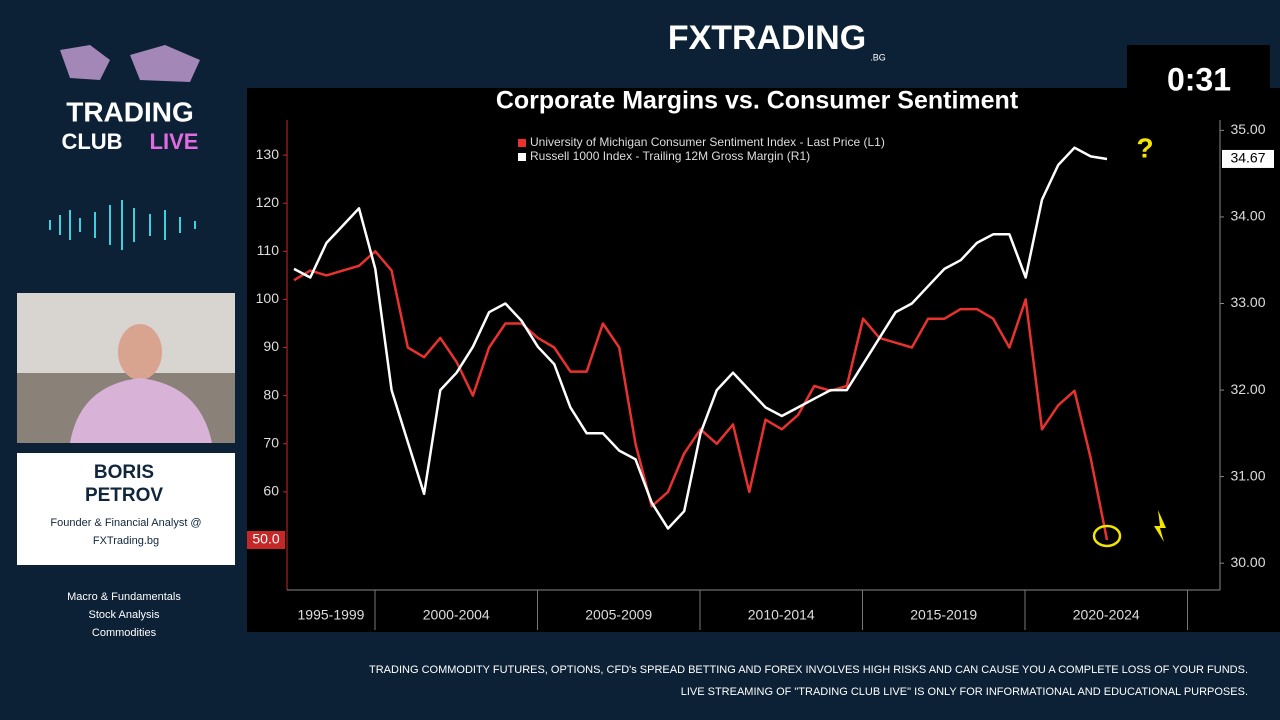 The image size is (1280, 720). What do you see at coordinates (126, 541) in the screenshot?
I see `presenter-site: FXTrading.bg` at bounding box center [126, 541].